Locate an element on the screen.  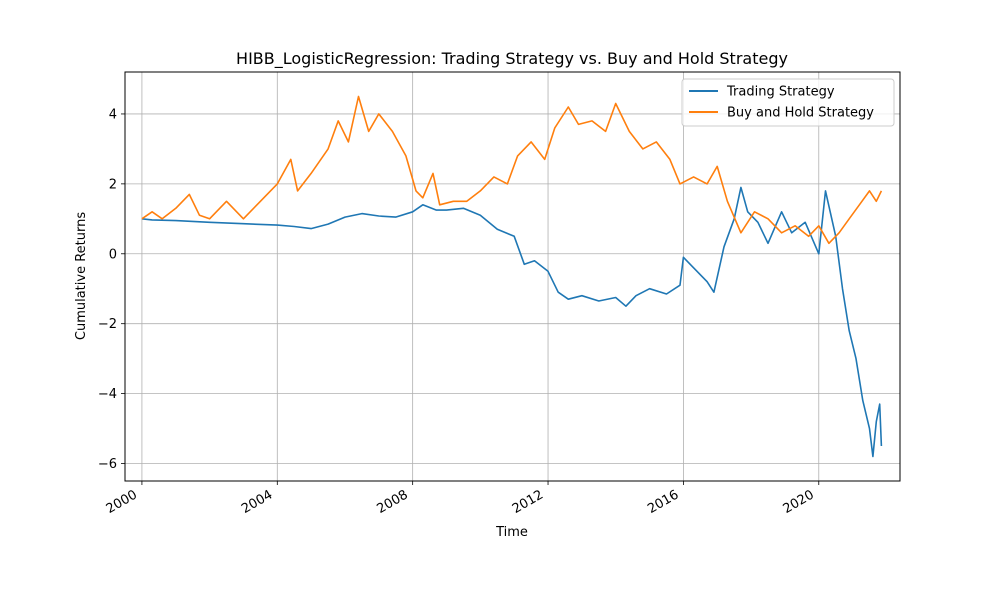
y-tick-label: 0 is located at coordinates (113, 254).